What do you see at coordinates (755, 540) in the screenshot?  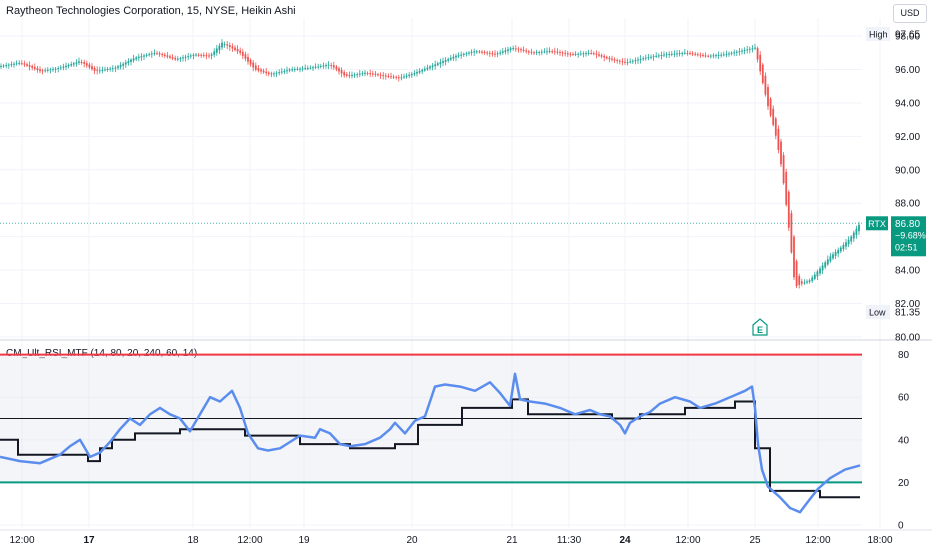 I see `x-tick-label: 25` at bounding box center [755, 540].